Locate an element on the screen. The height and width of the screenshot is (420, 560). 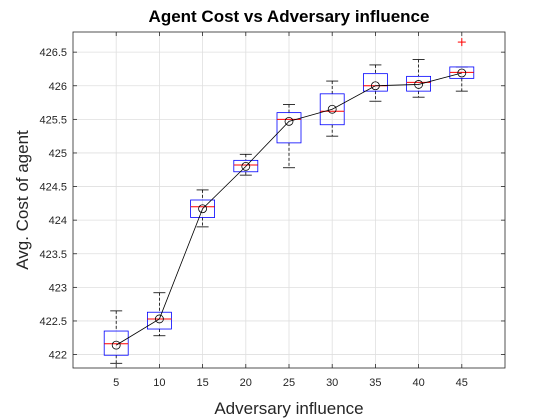
x-tick-label: 45 is located at coordinates (462, 383).